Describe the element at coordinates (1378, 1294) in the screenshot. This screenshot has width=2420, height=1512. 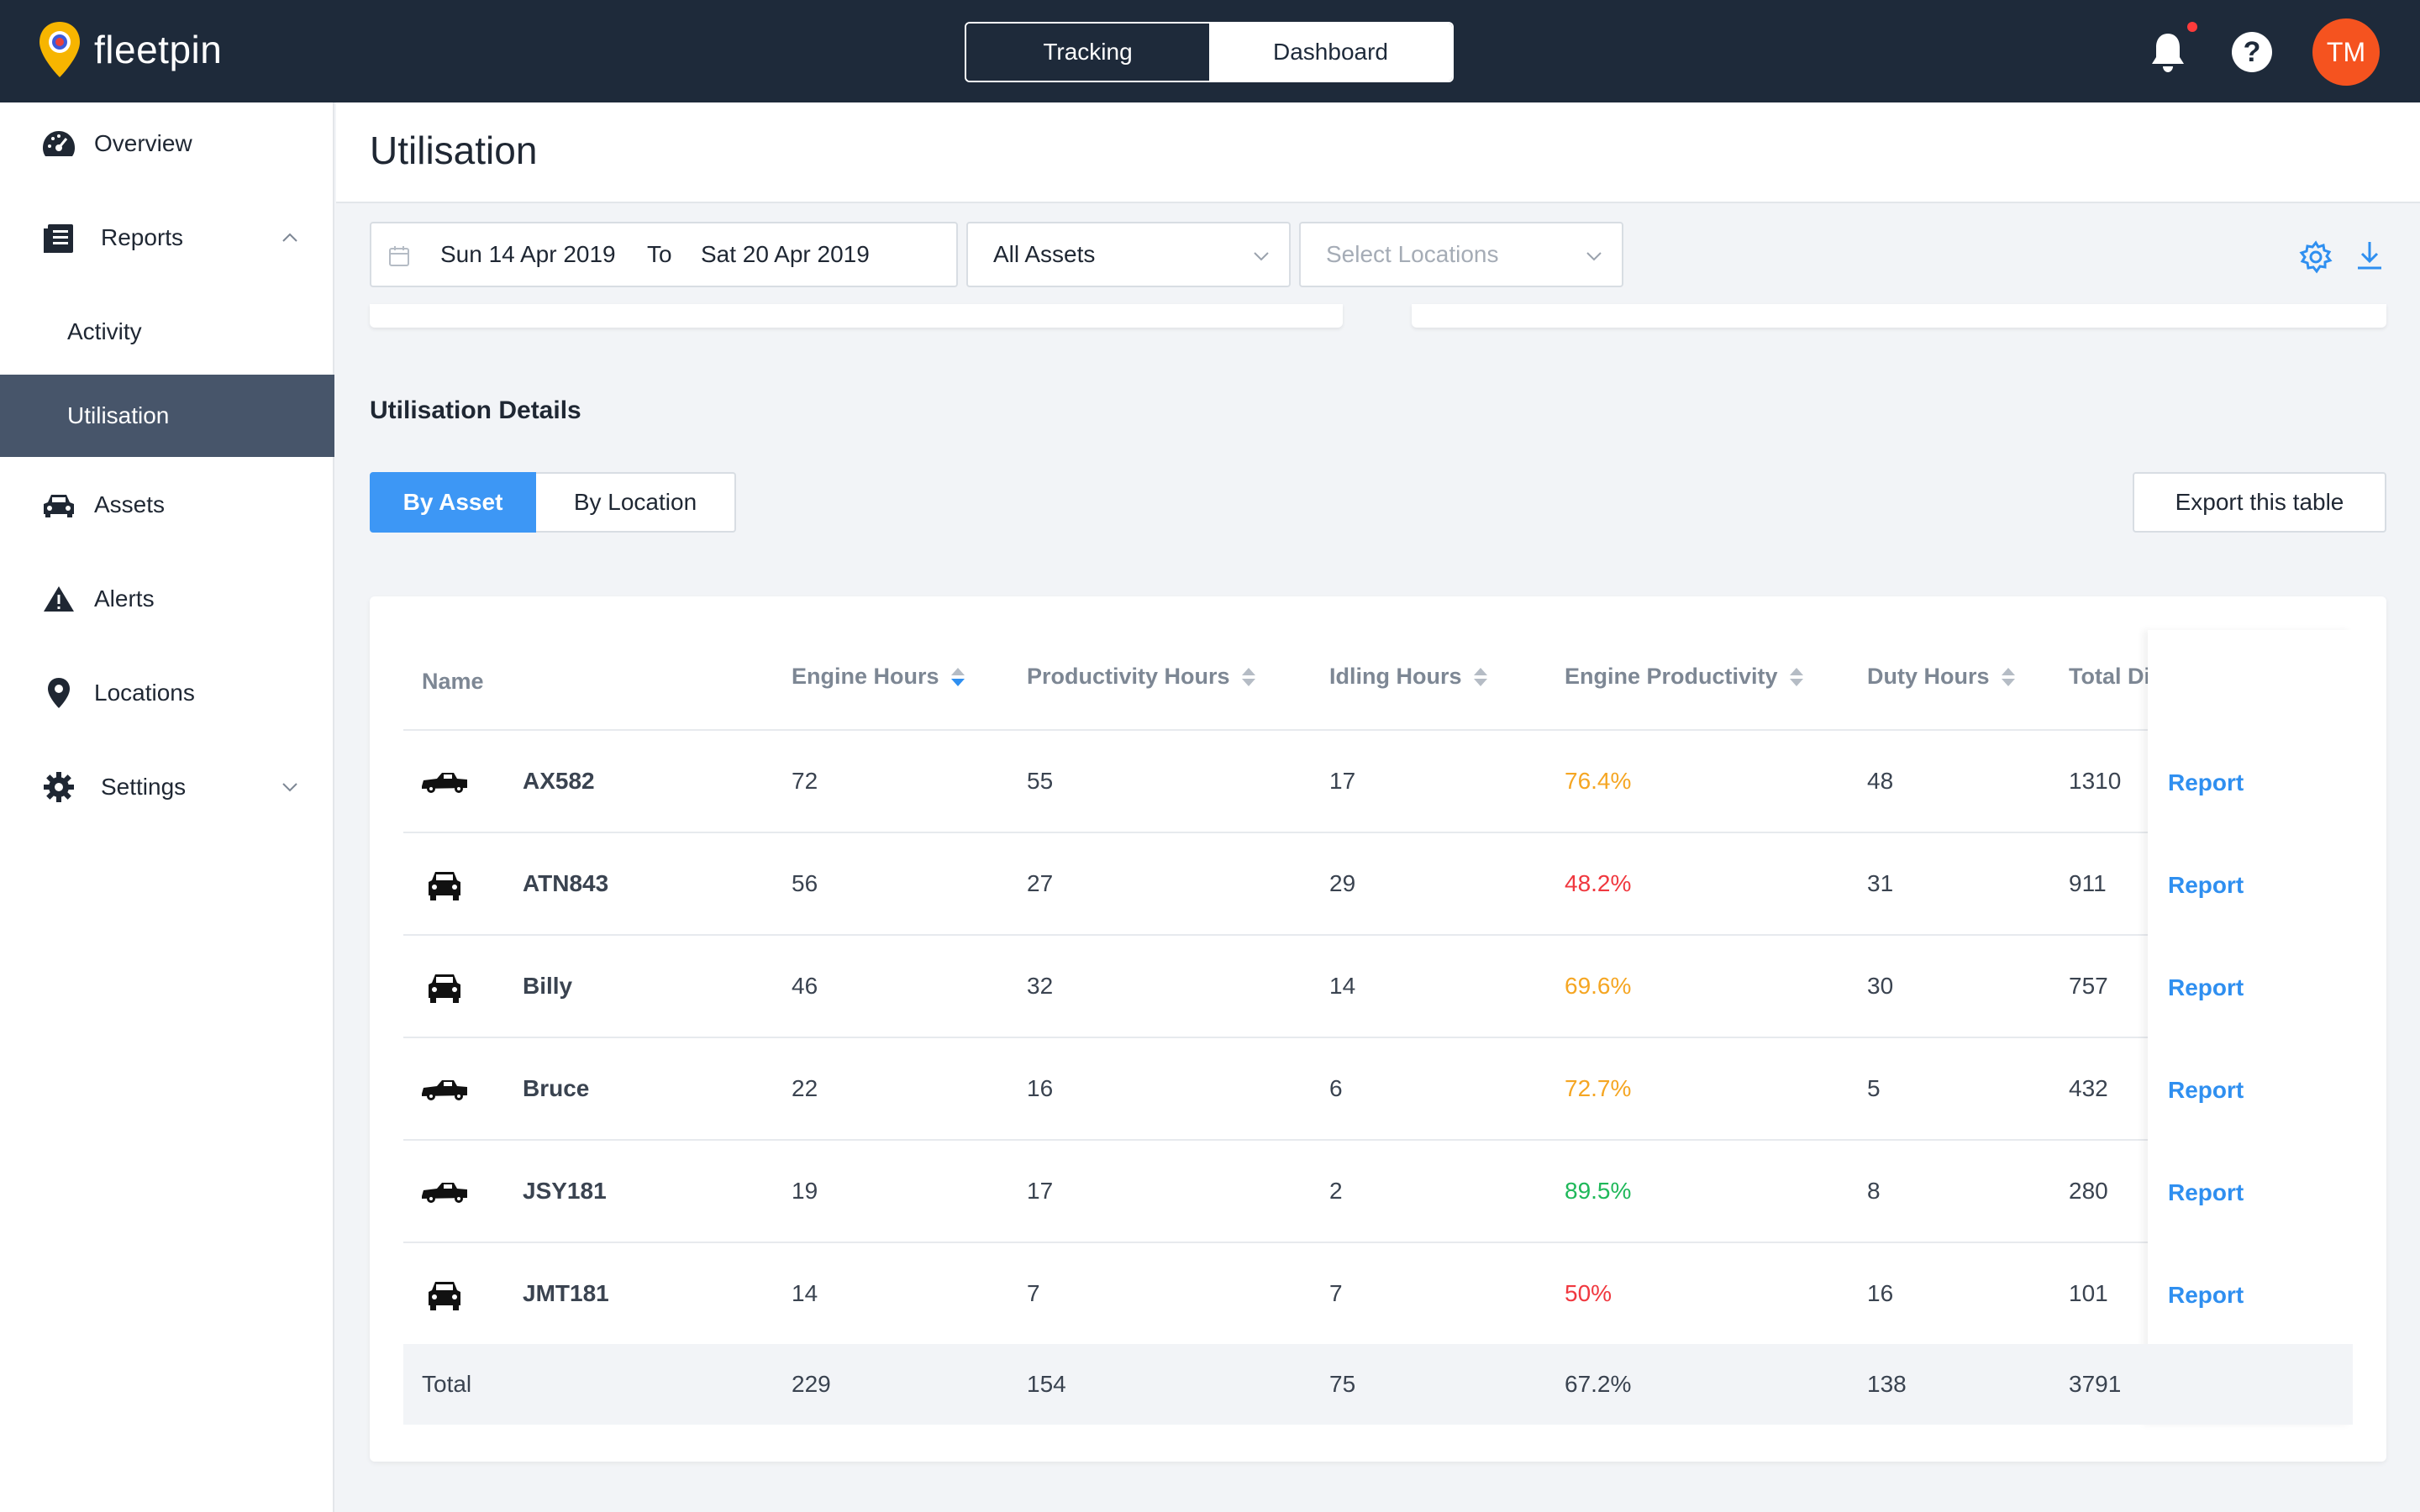
I see `table-row: JMT181 14 7 7 50% 16 101` at that location.